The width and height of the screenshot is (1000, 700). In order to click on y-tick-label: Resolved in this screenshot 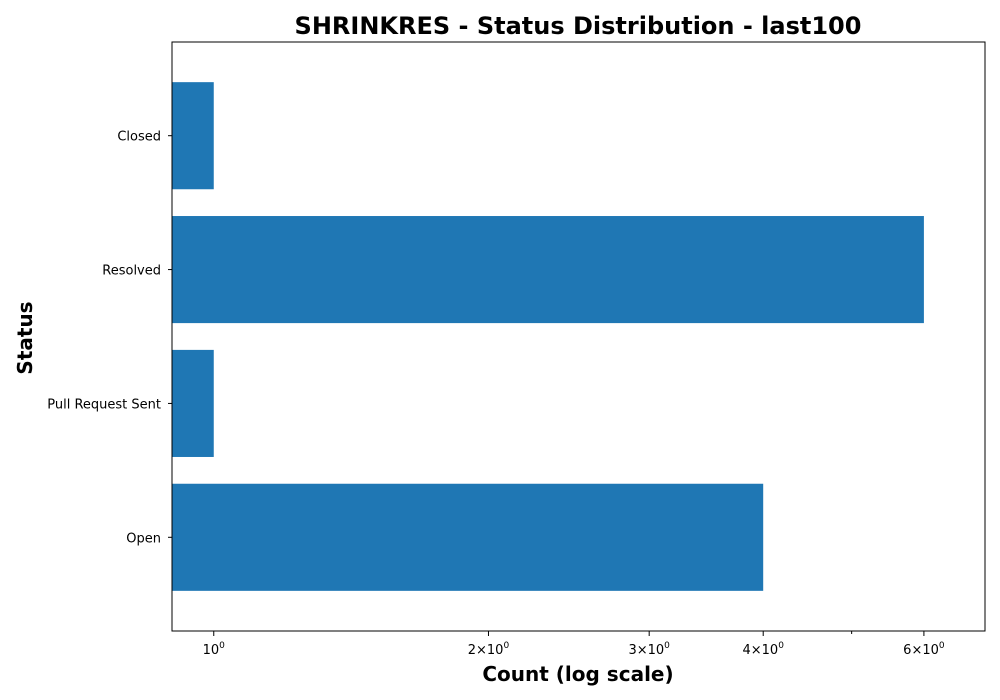, I will do `click(131, 271)`.